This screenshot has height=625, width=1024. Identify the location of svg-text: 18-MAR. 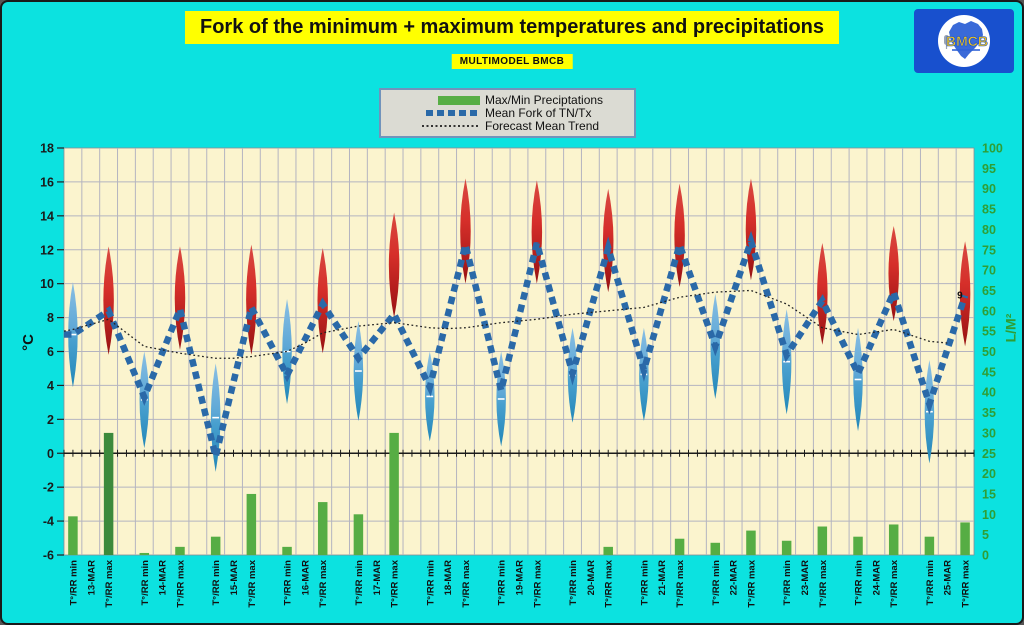
(448, 578).